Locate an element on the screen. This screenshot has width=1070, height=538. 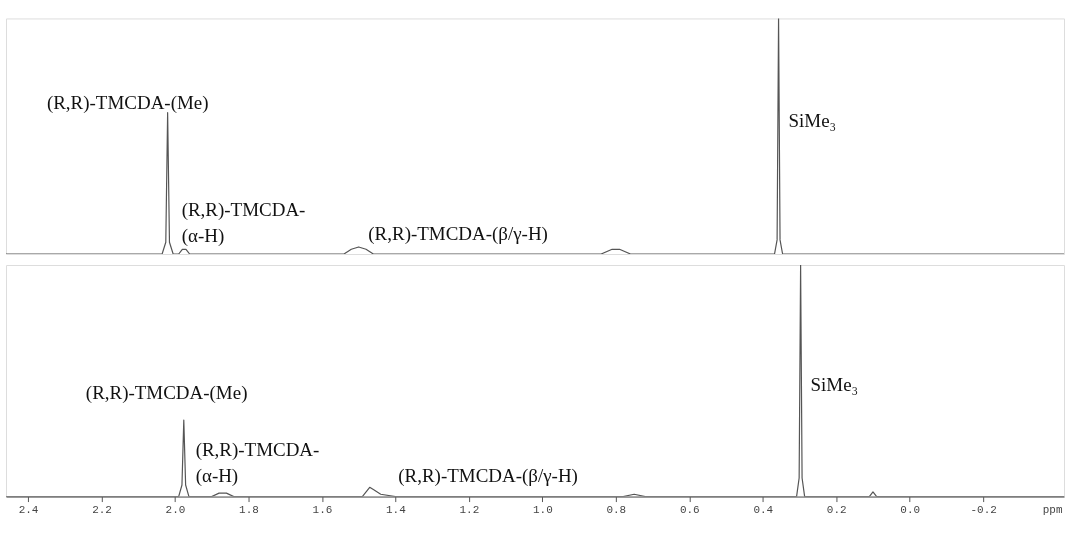
x-tick-label: 0.2 is located at coordinates (836, 510).